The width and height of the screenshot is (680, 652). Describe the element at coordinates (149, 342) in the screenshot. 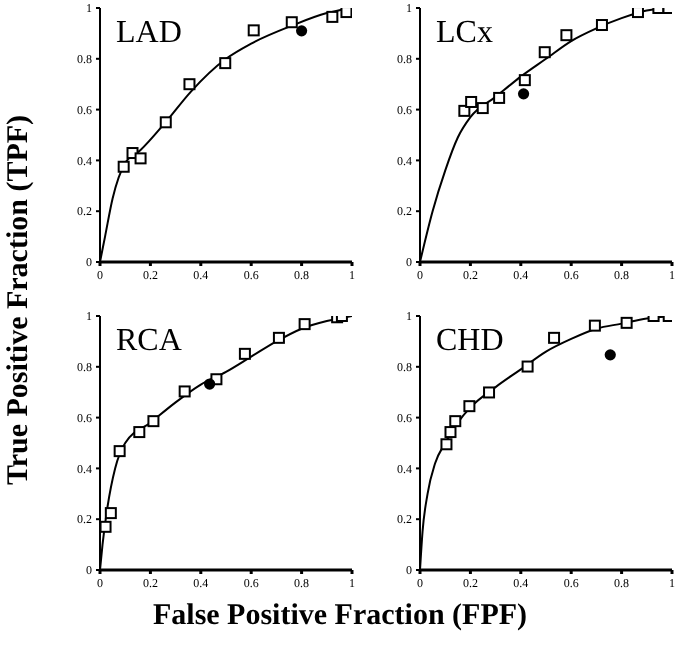

I see `chart-title: RCA` at that location.